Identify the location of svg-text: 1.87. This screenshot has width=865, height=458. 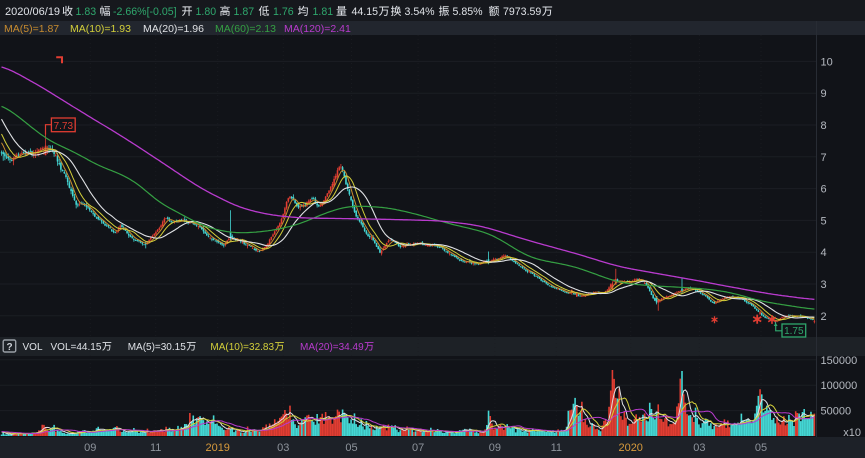
(244, 12).